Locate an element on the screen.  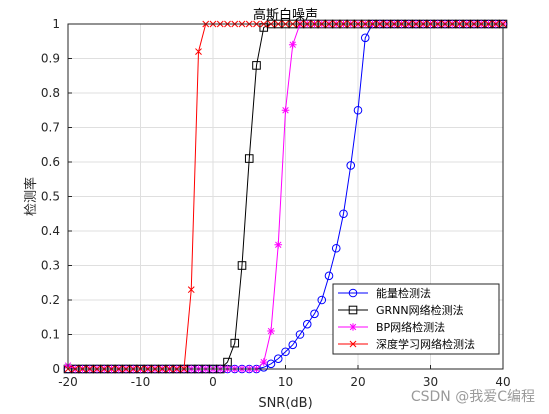
legend-label: 能量检测法 is located at coordinates (403, 293).